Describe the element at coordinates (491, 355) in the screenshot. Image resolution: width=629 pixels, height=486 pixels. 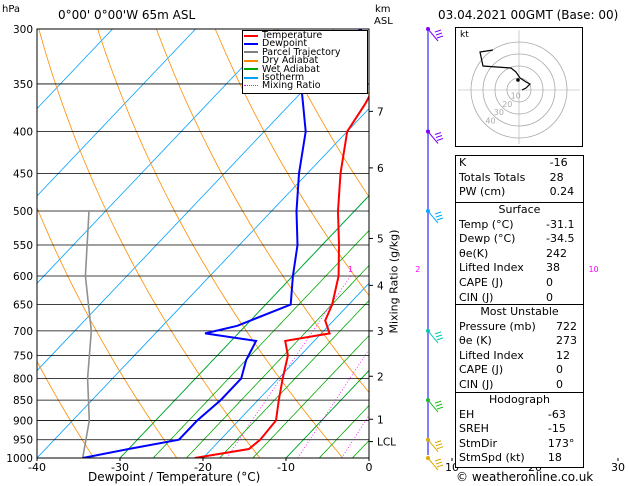
I see `mu-label: Lifted Index` at that location.